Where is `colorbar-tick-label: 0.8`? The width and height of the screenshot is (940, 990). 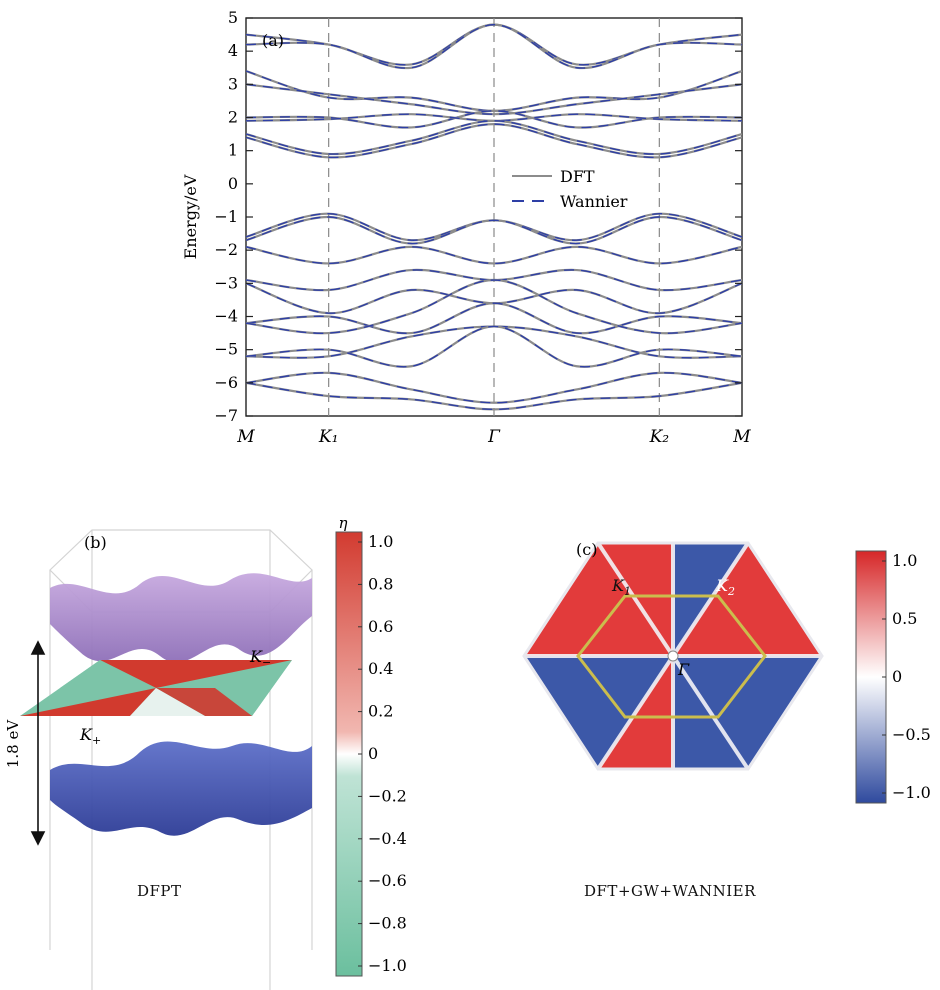
colorbar-tick-label: 0.8 is located at coordinates (380, 583).